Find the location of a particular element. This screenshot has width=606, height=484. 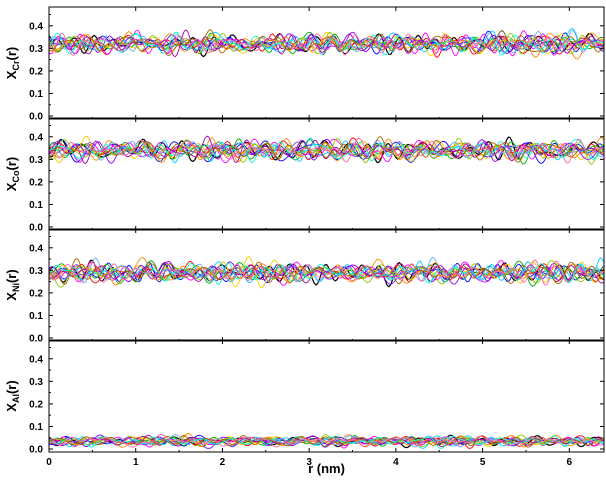

x-axis-label: r (nm) is located at coordinates (326, 468).